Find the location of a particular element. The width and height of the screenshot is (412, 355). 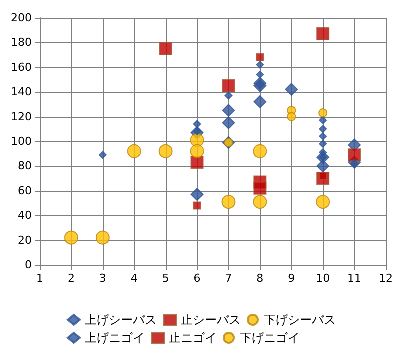

legend-label: 上げシーバス is located at coordinates (121, 320).